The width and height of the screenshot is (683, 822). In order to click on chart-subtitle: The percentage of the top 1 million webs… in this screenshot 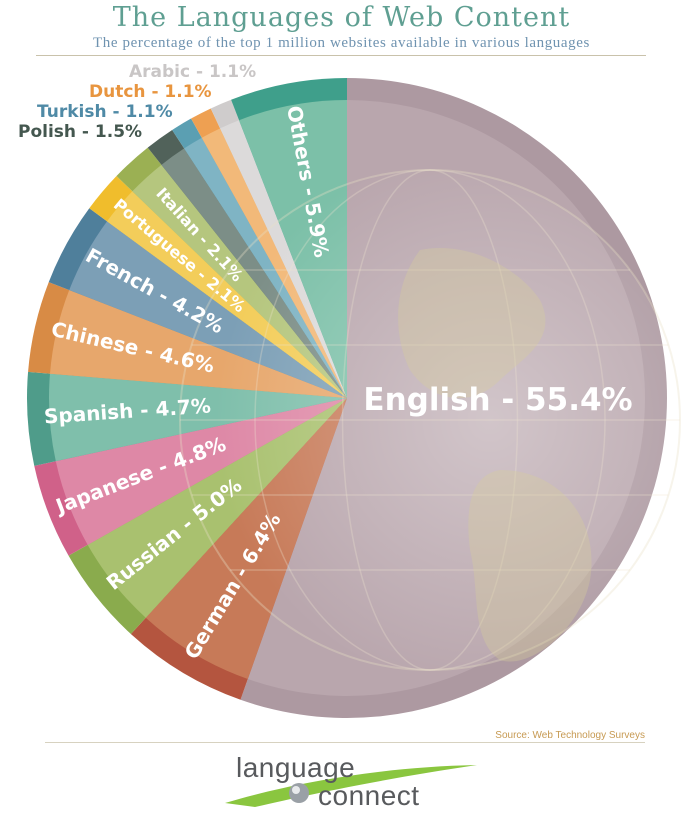, I will do `click(341, 43)`.